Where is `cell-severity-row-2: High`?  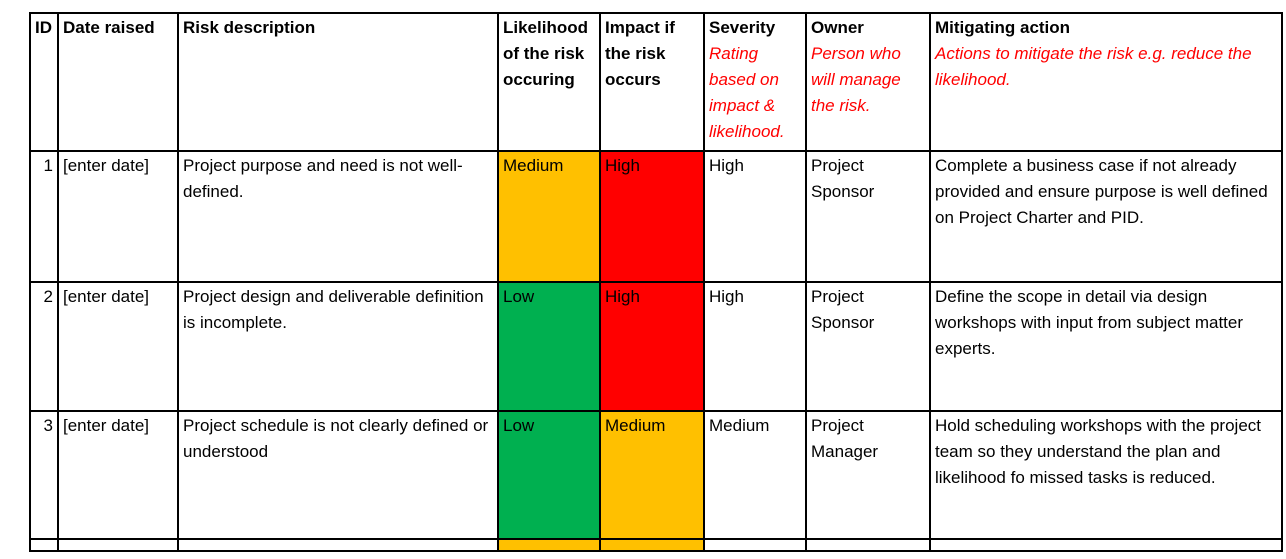
cell-severity-row-2: High is located at coordinates (755, 346).